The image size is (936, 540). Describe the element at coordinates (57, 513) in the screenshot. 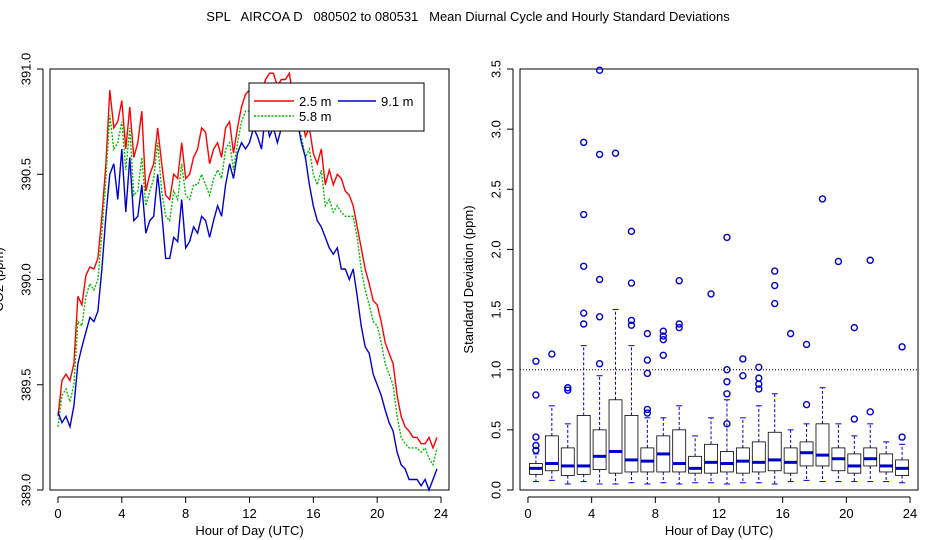

I see `left-x-tick-label: 0` at that location.